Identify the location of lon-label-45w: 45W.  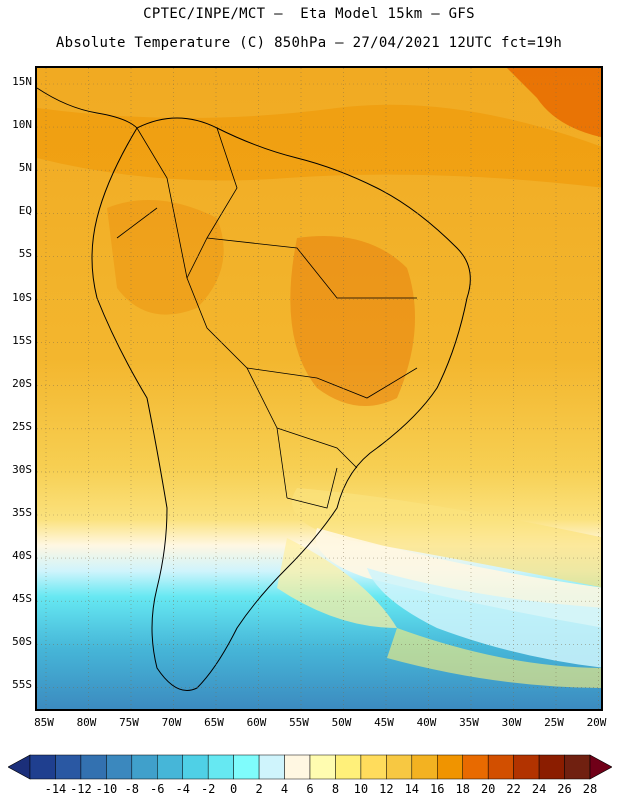
(384, 722).